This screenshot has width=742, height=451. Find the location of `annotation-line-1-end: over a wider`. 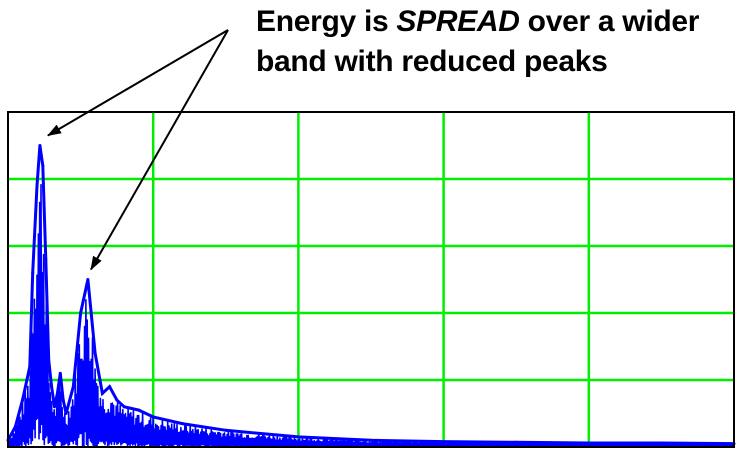

annotation-line-1-end: over a wider is located at coordinates (609, 21).